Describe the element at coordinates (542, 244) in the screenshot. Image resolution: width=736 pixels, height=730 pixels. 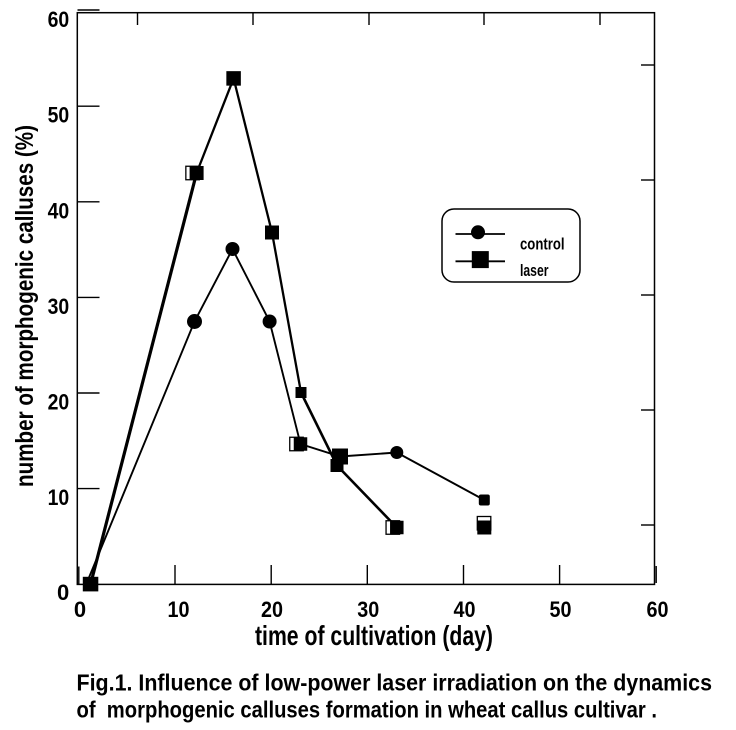
I see `svg-text: control` at that location.